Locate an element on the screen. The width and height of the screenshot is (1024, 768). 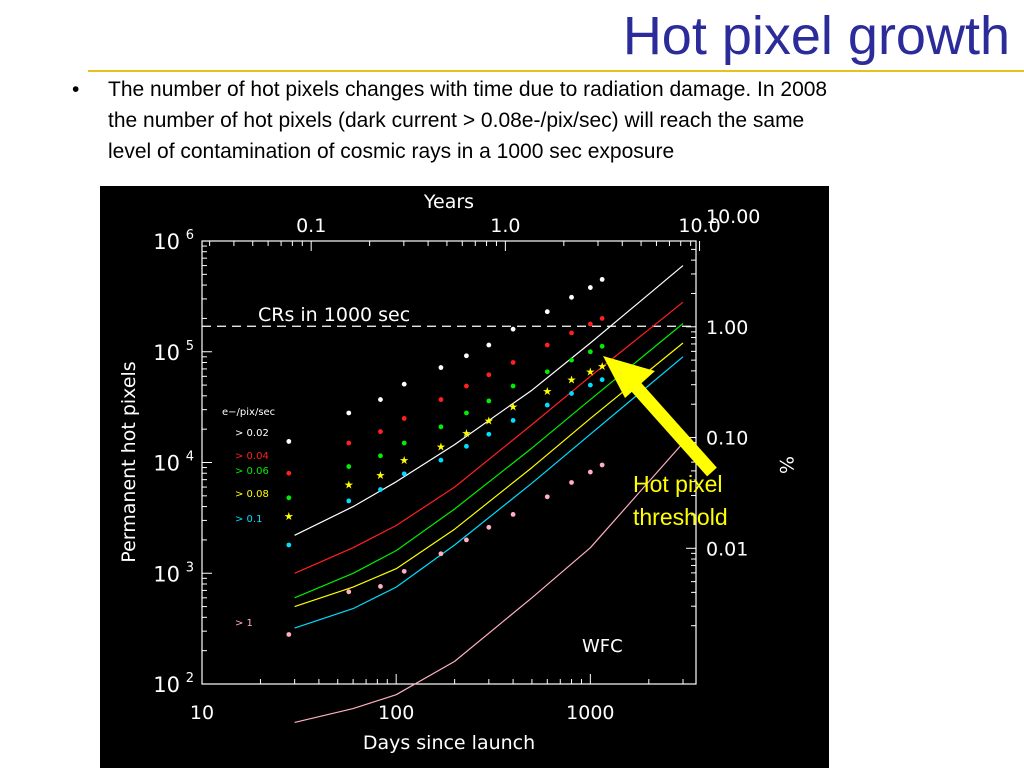
y-axis-title: Permanent hot pixels is located at coordinates (129, 461).